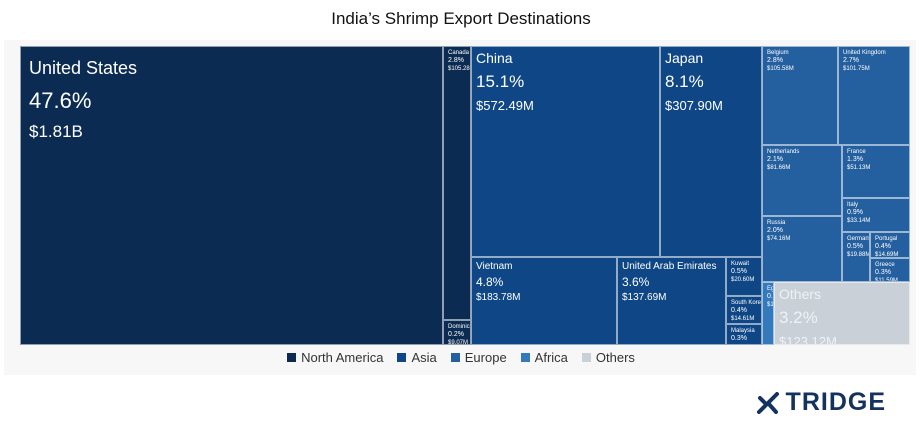 This screenshot has height=429, width=922. I want to click on legend: North America Asia Europe Africa Others, so click(461, 357).